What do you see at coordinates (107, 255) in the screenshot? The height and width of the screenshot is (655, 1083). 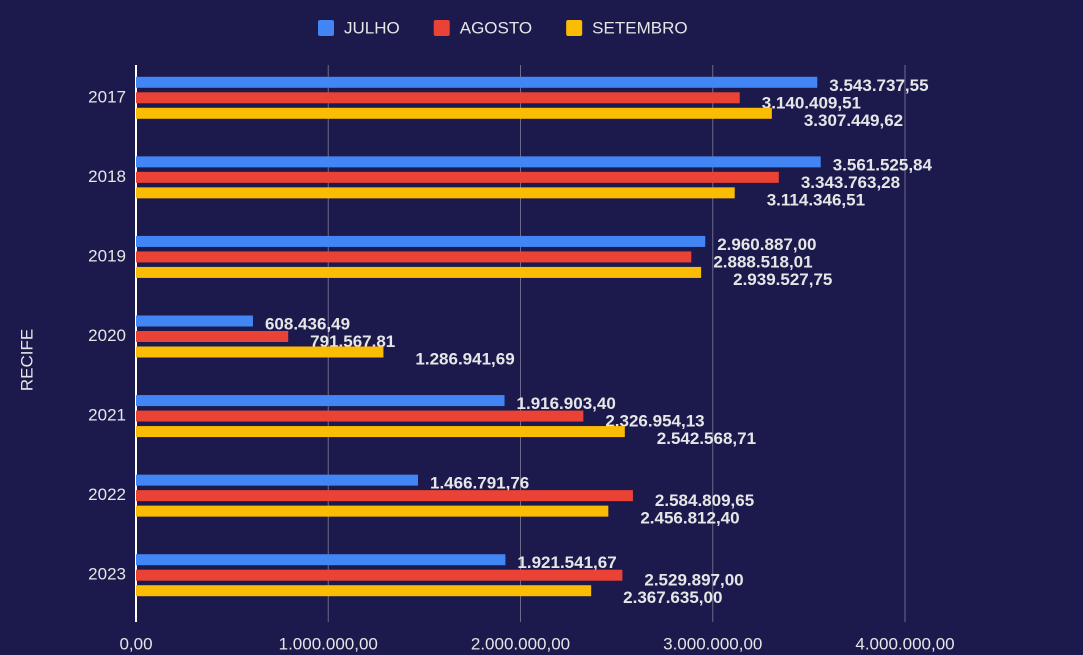 I see `y-tick-label: 2019` at bounding box center [107, 255].